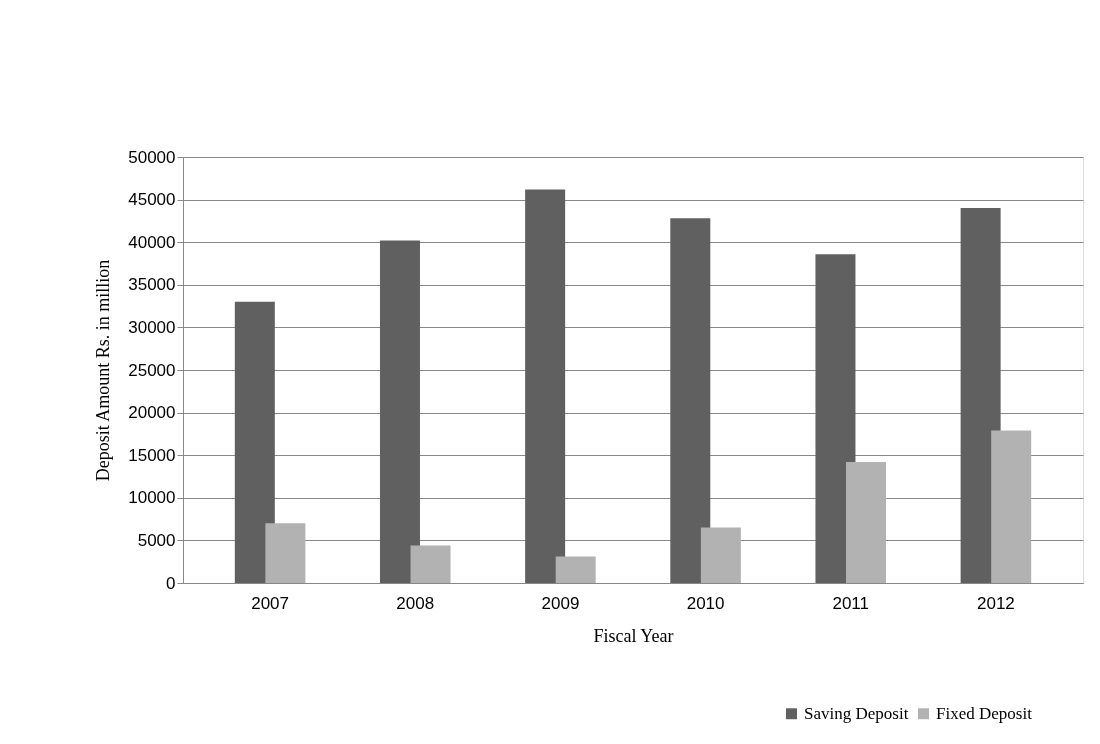 The height and width of the screenshot is (744, 1100). I want to click on y-tick-label: 35000, so click(152, 285).